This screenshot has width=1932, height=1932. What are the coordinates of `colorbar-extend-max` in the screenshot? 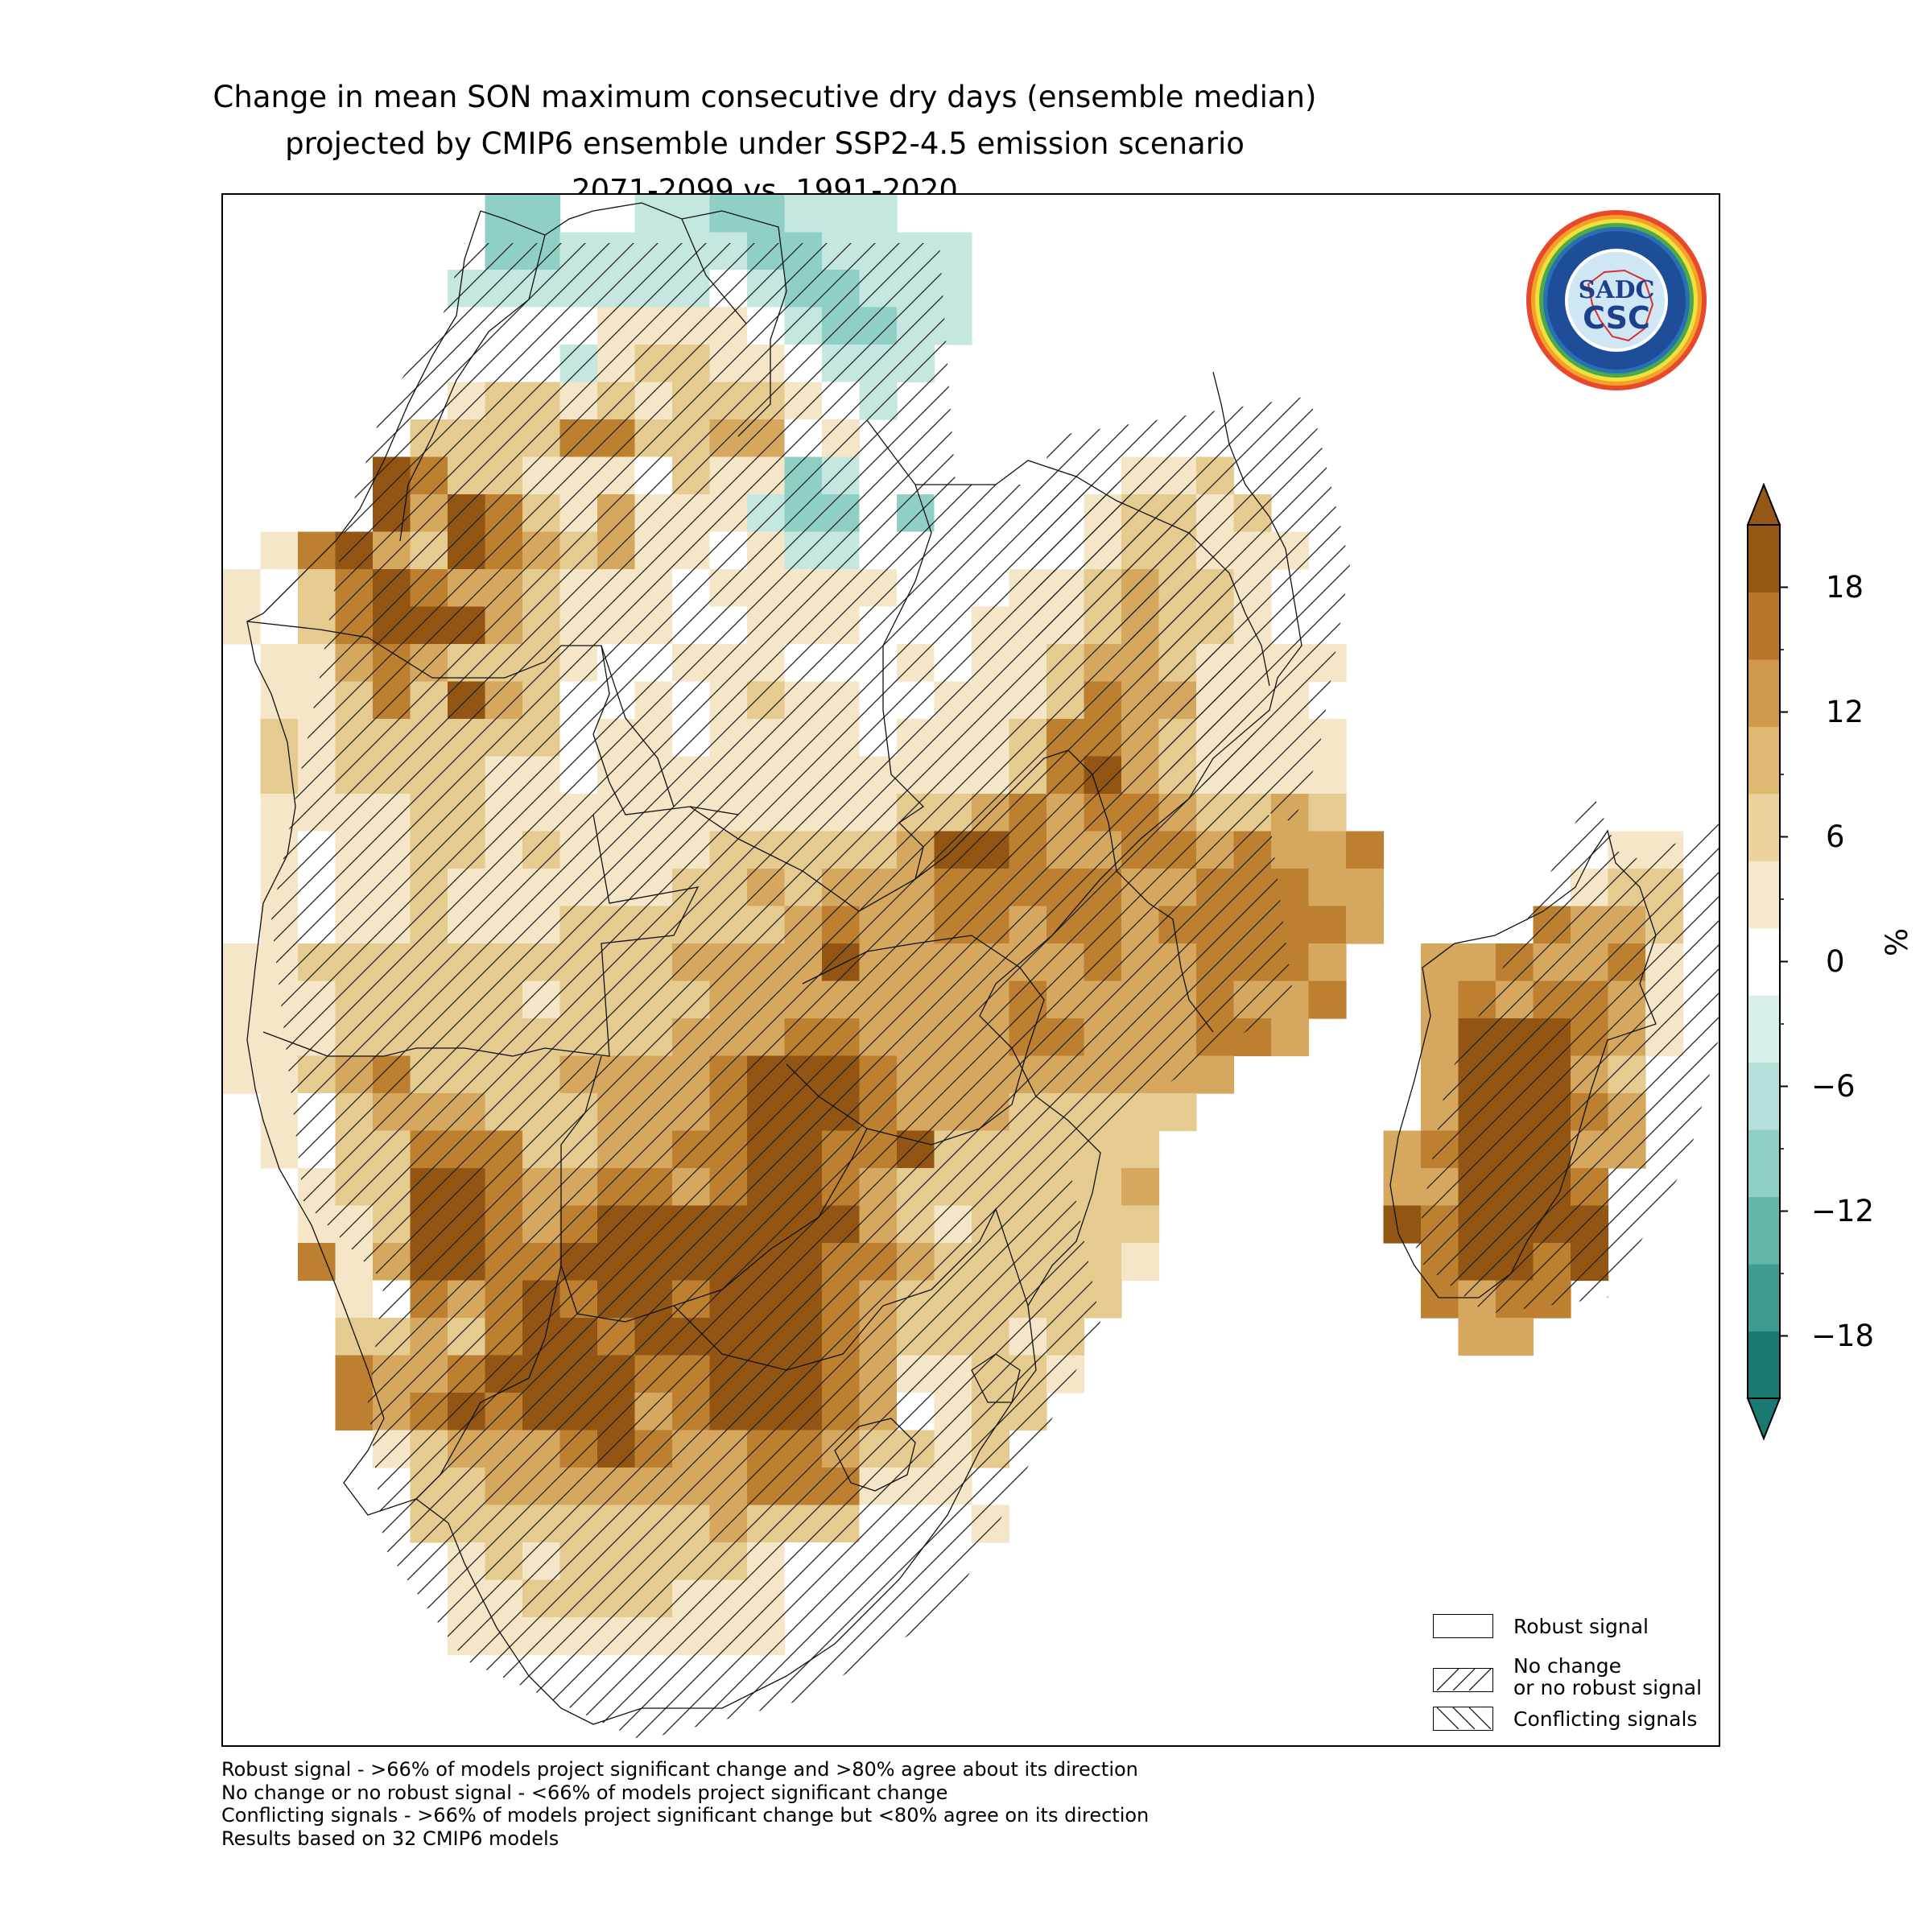 It's located at (1764, 504).